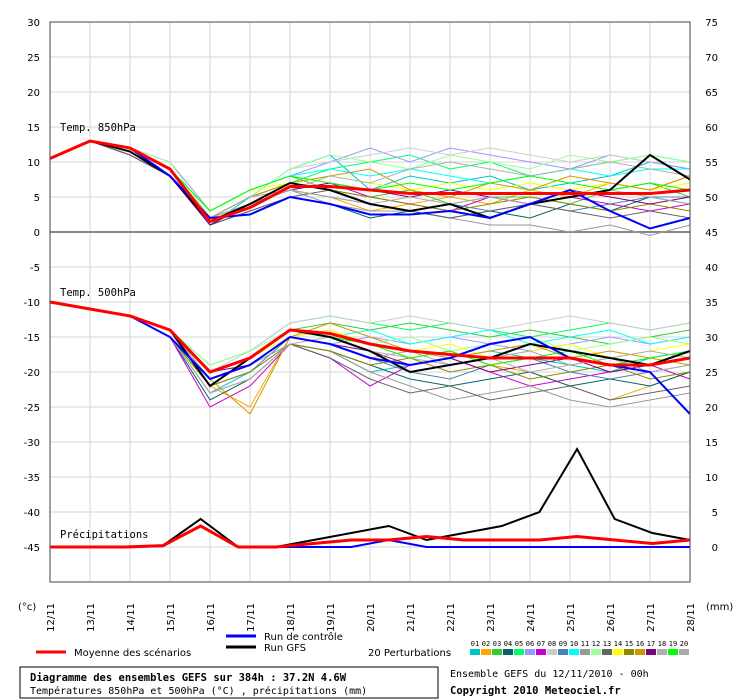 Image resolution: width=740 pixels, height=700 pixels. What do you see at coordinates (711, 408) in the screenshot?
I see `y-right-tick: 20` at bounding box center [711, 408].